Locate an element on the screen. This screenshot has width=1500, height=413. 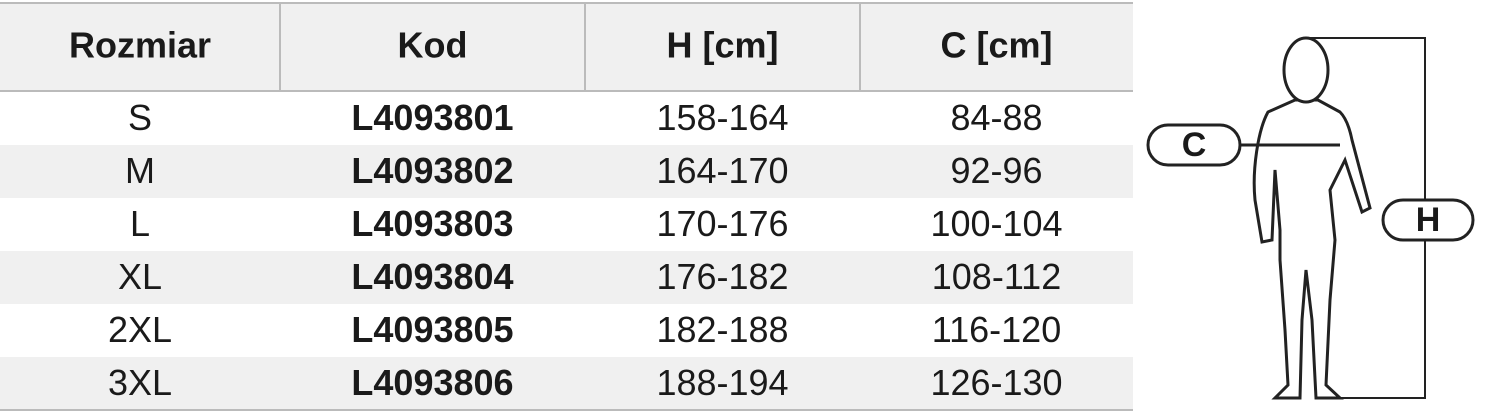
head is located at coordinates (1306, 70).